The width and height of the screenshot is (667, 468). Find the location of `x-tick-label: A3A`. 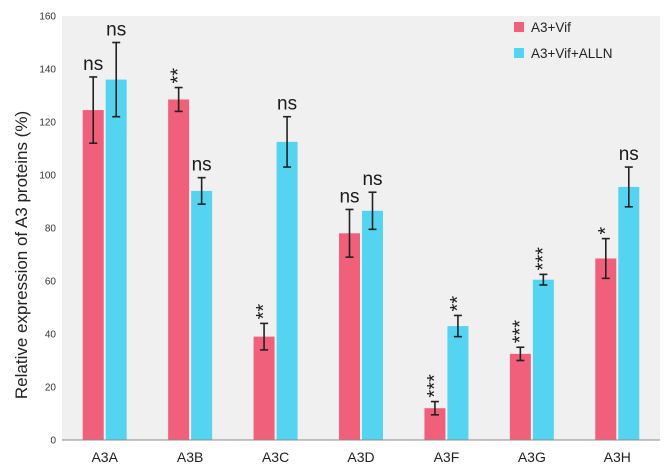

x-tick-label: A3A is located at coordinates (104, 457).